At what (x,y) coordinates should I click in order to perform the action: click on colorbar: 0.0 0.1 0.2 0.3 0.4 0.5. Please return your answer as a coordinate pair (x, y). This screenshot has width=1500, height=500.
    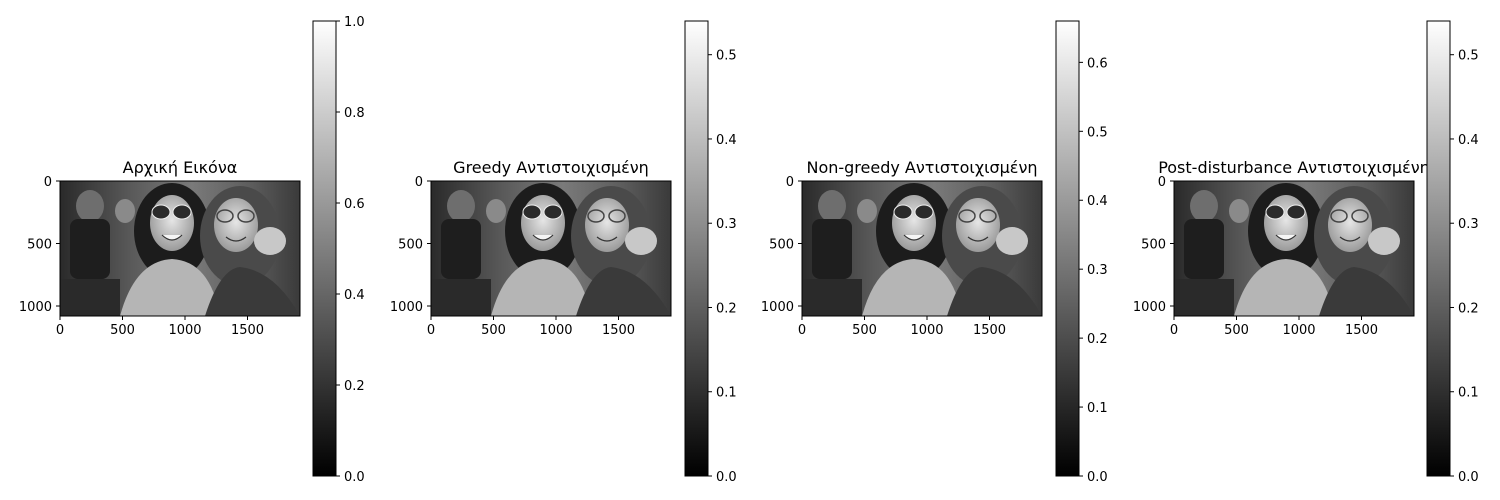
    Looking at the image, I should click on (710, 252).